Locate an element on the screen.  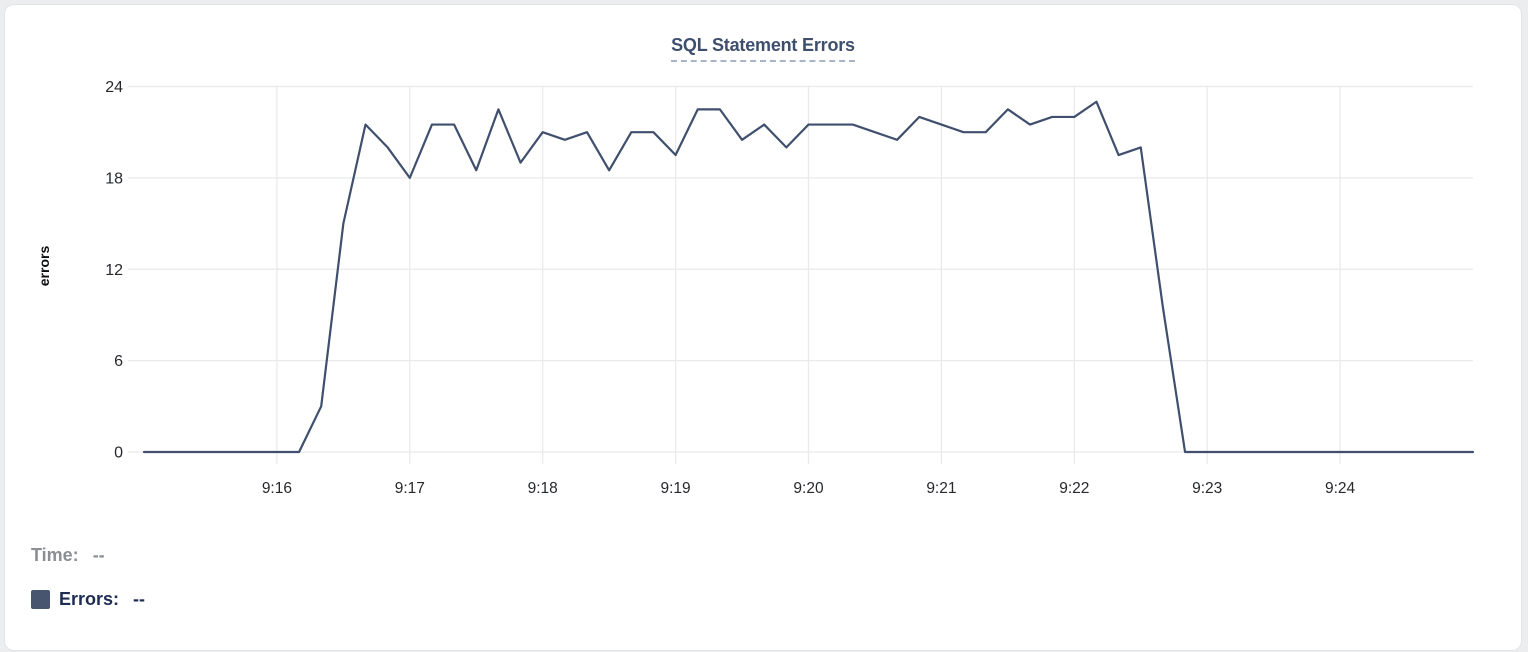
x-tick-label: 9:19 is located at coordinates (676, 488).